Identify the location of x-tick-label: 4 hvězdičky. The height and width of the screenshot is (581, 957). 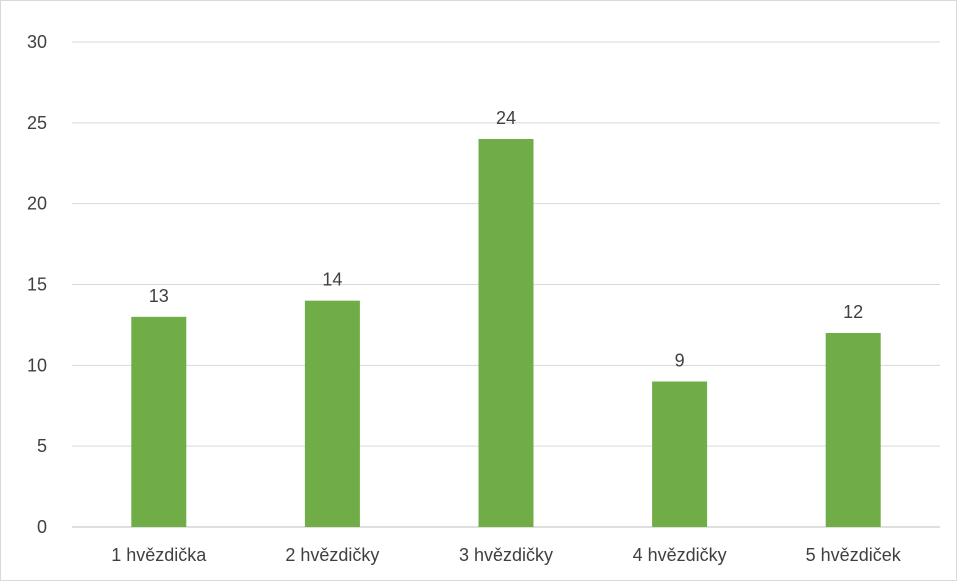
(680, 555).